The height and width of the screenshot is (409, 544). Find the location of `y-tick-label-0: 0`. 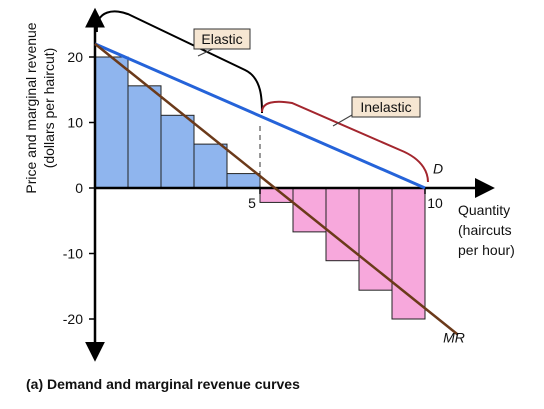

y-tick-label-0: 0 is located at coordinates (79, 188).